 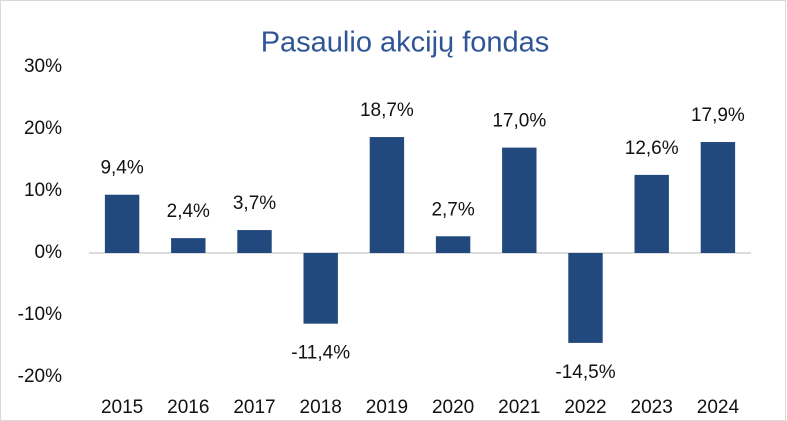 What do you see at coordinates (254, 203) in the screenshot?
I see `data-label: 3,7%` at bounding box center [254, 203].